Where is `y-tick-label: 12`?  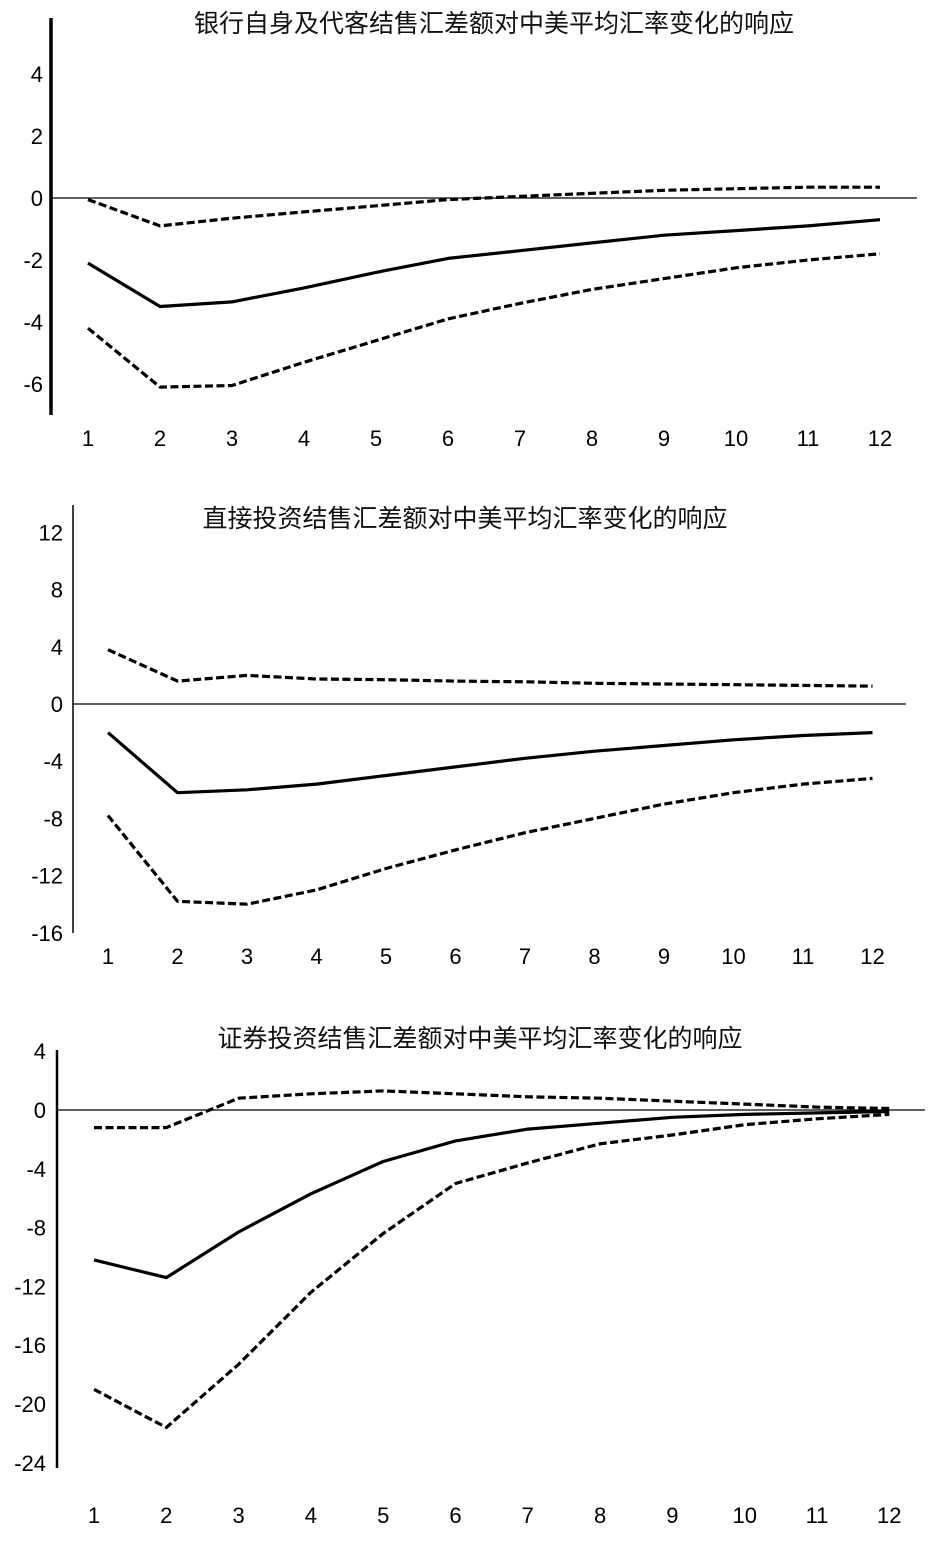
y-tick-label: 12 is located at coordinates (51, 532).